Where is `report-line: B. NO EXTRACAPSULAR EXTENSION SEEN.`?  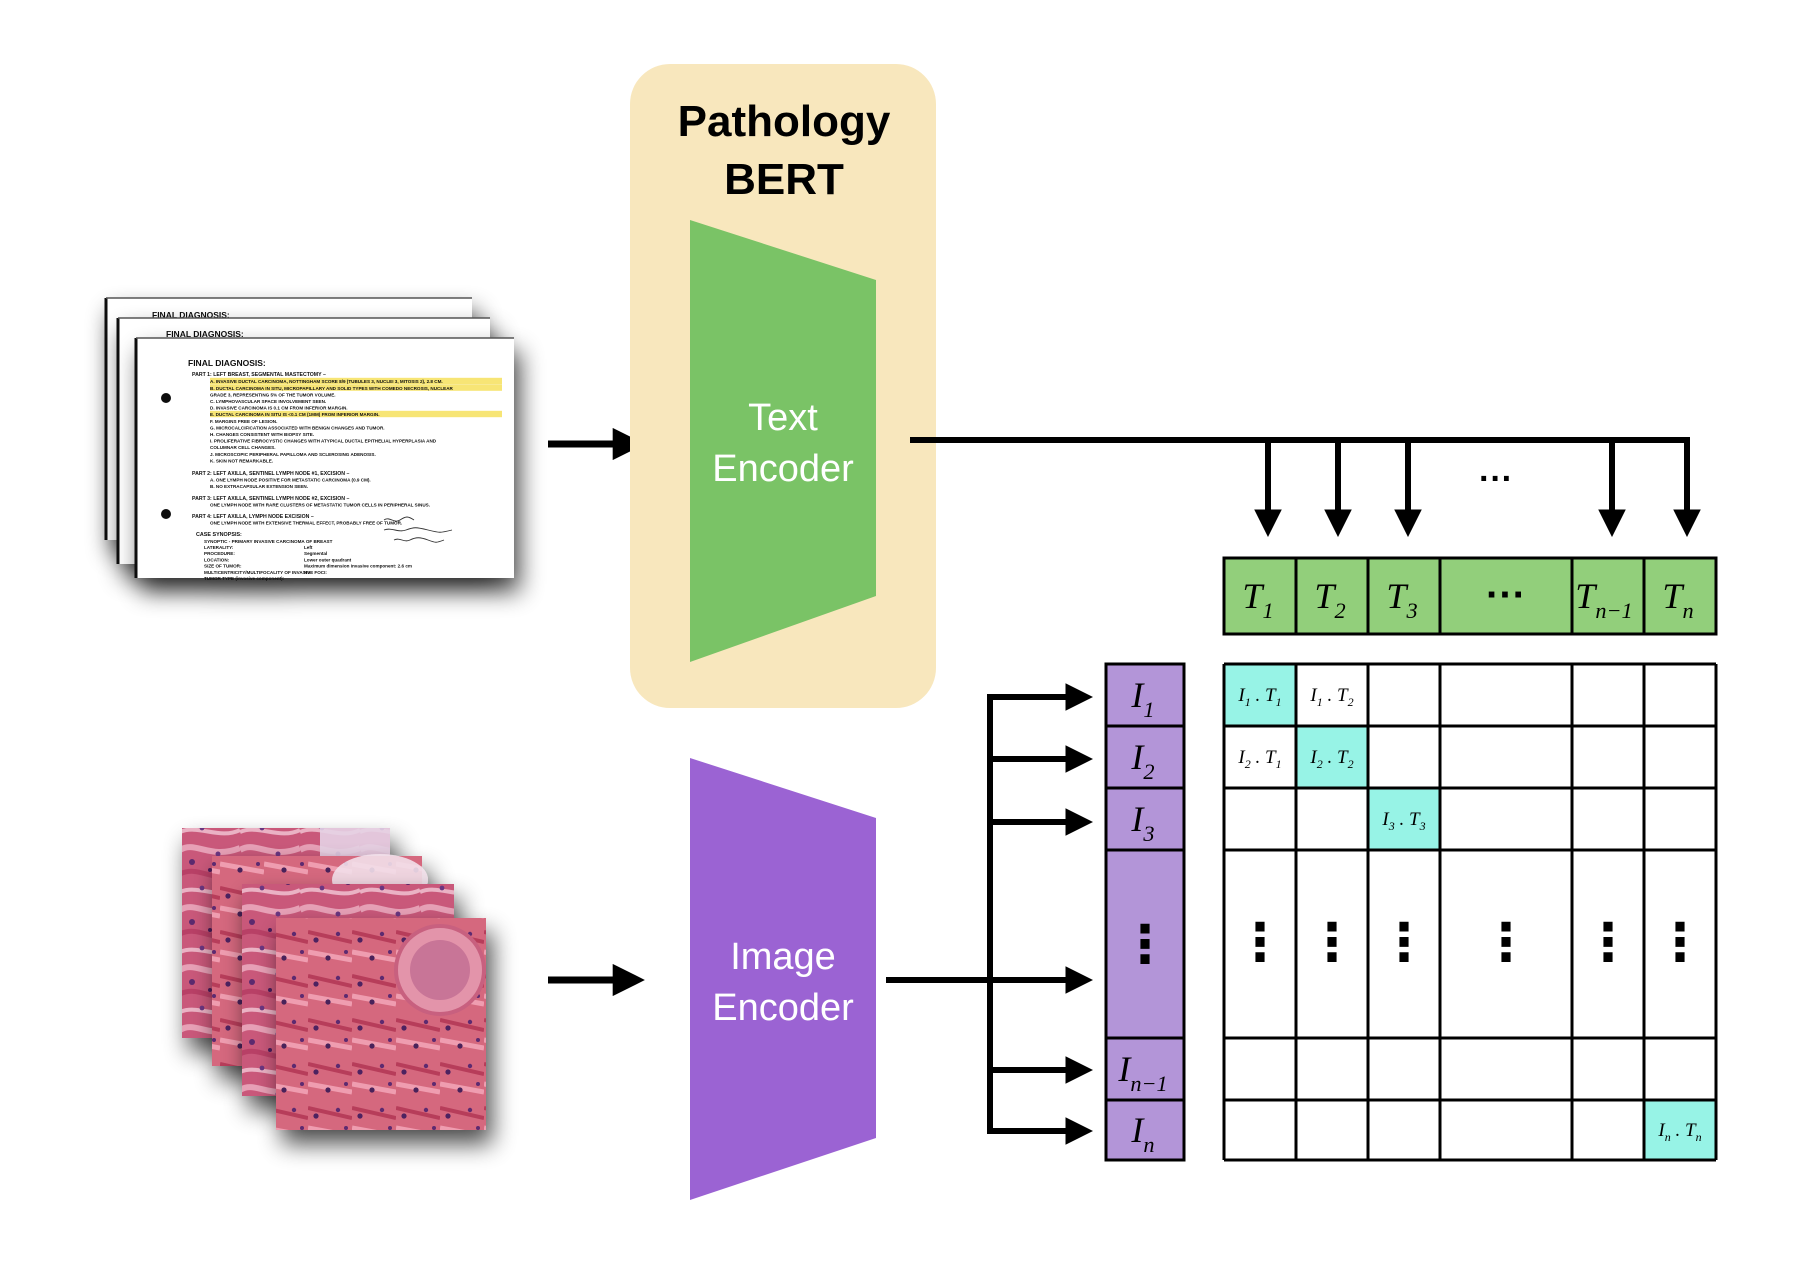
report-line: B. NO EXTRACAPSULAR EXTENSION SEEN. is located at coordinates (259, 486).